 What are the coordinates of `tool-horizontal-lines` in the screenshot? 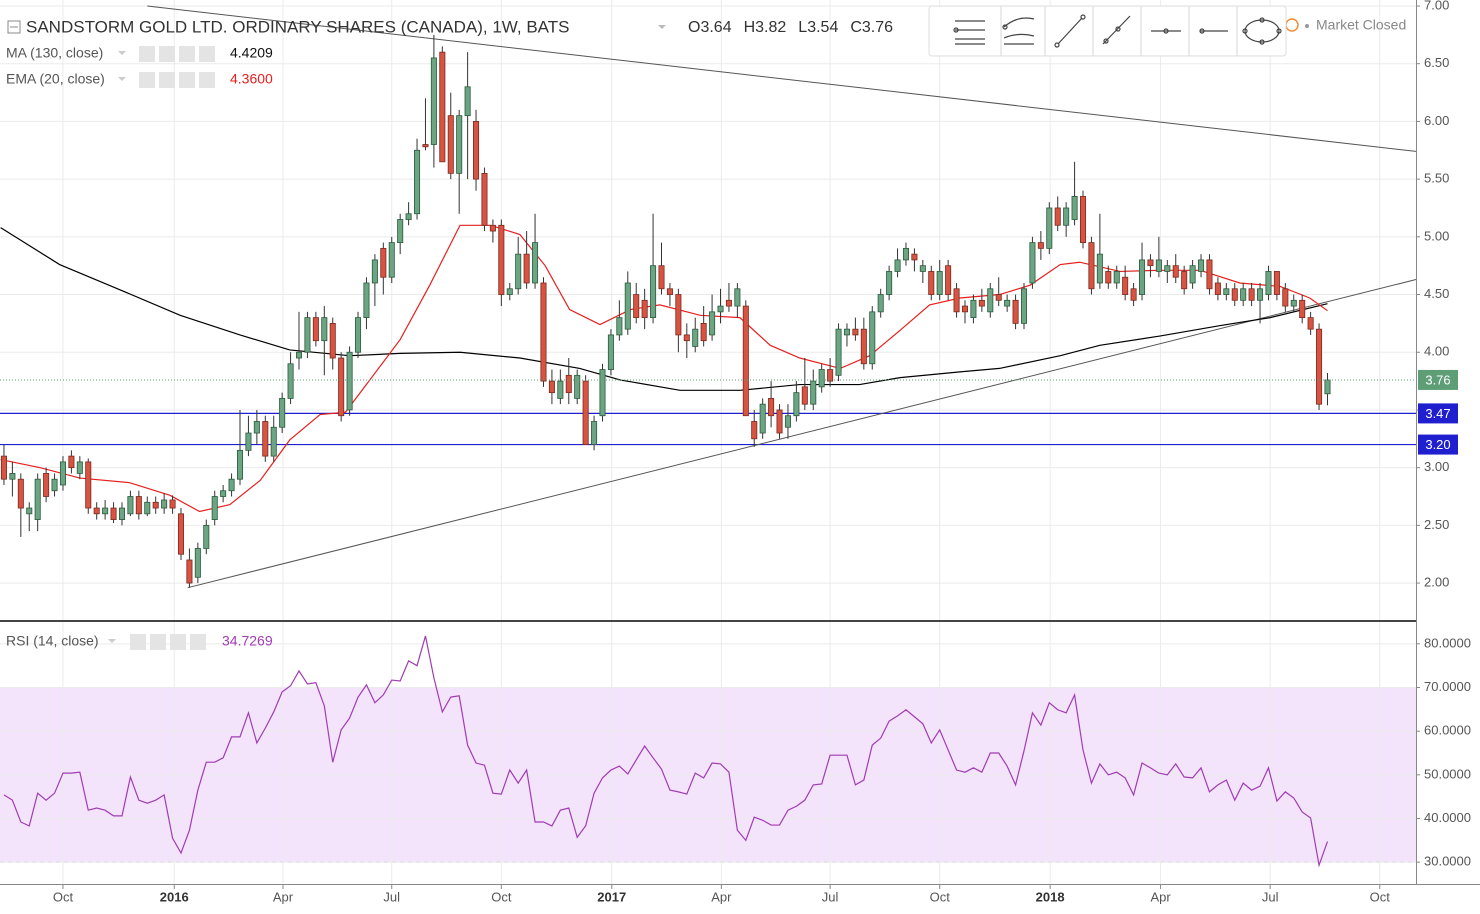 It's located at (966, 31).